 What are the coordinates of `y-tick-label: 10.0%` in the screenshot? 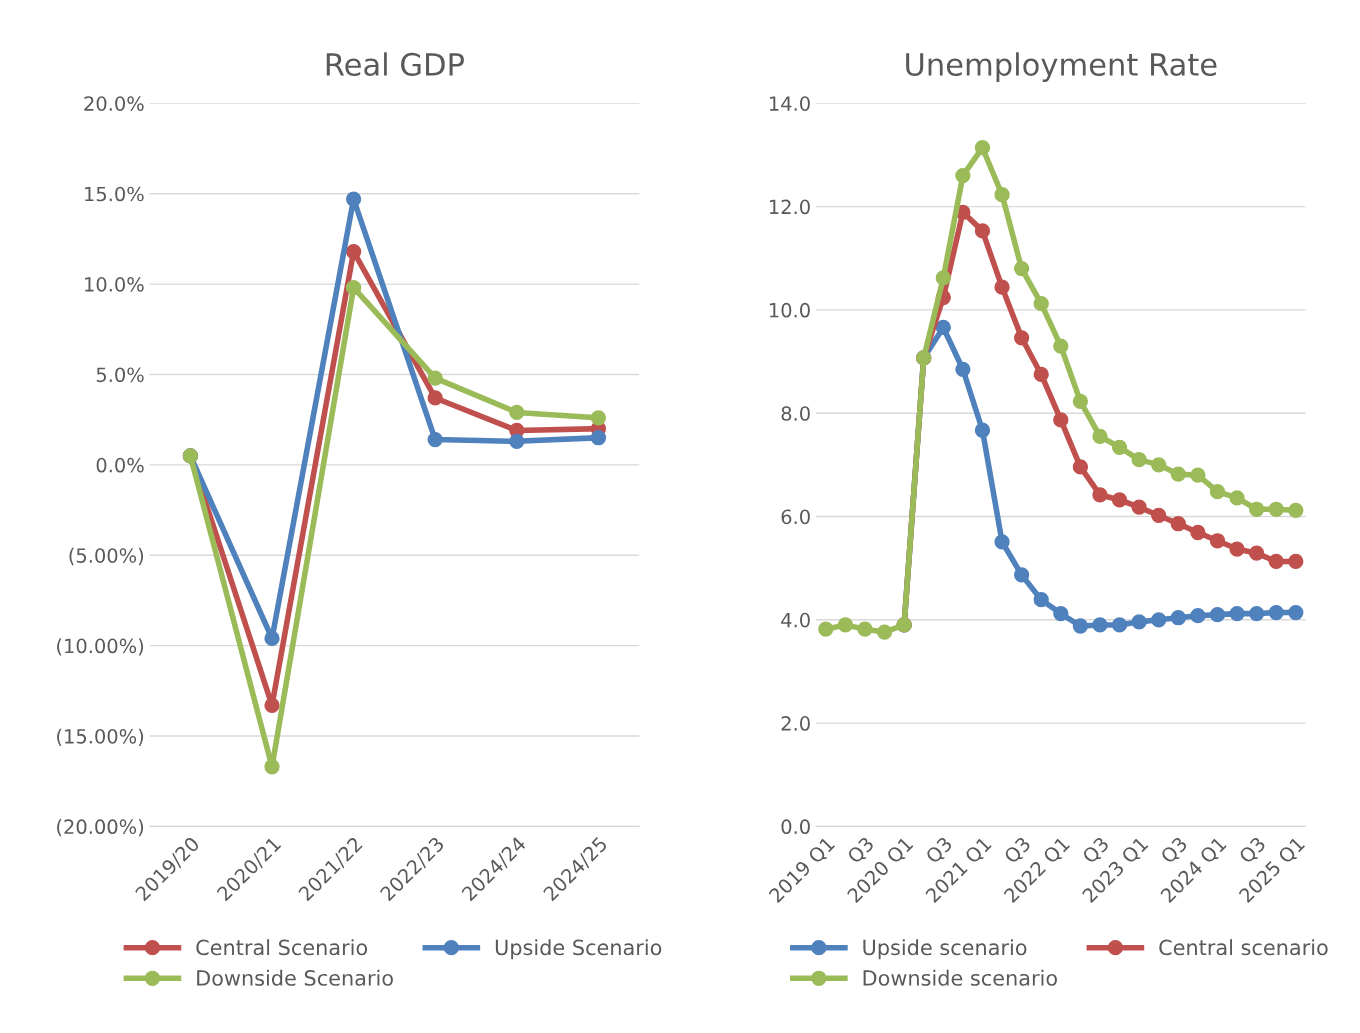 It's located at (114, 284).